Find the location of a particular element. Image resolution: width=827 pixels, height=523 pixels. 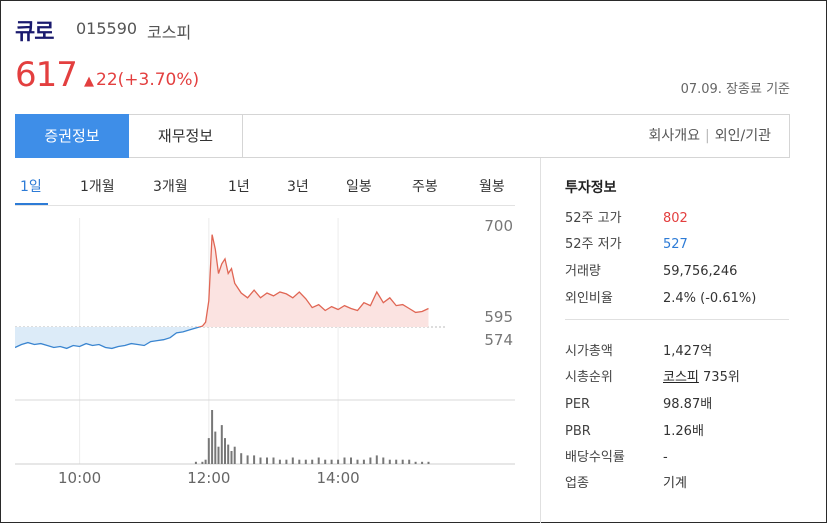

period-tab-daily: 일봉 is located at coordinates (359, 187).